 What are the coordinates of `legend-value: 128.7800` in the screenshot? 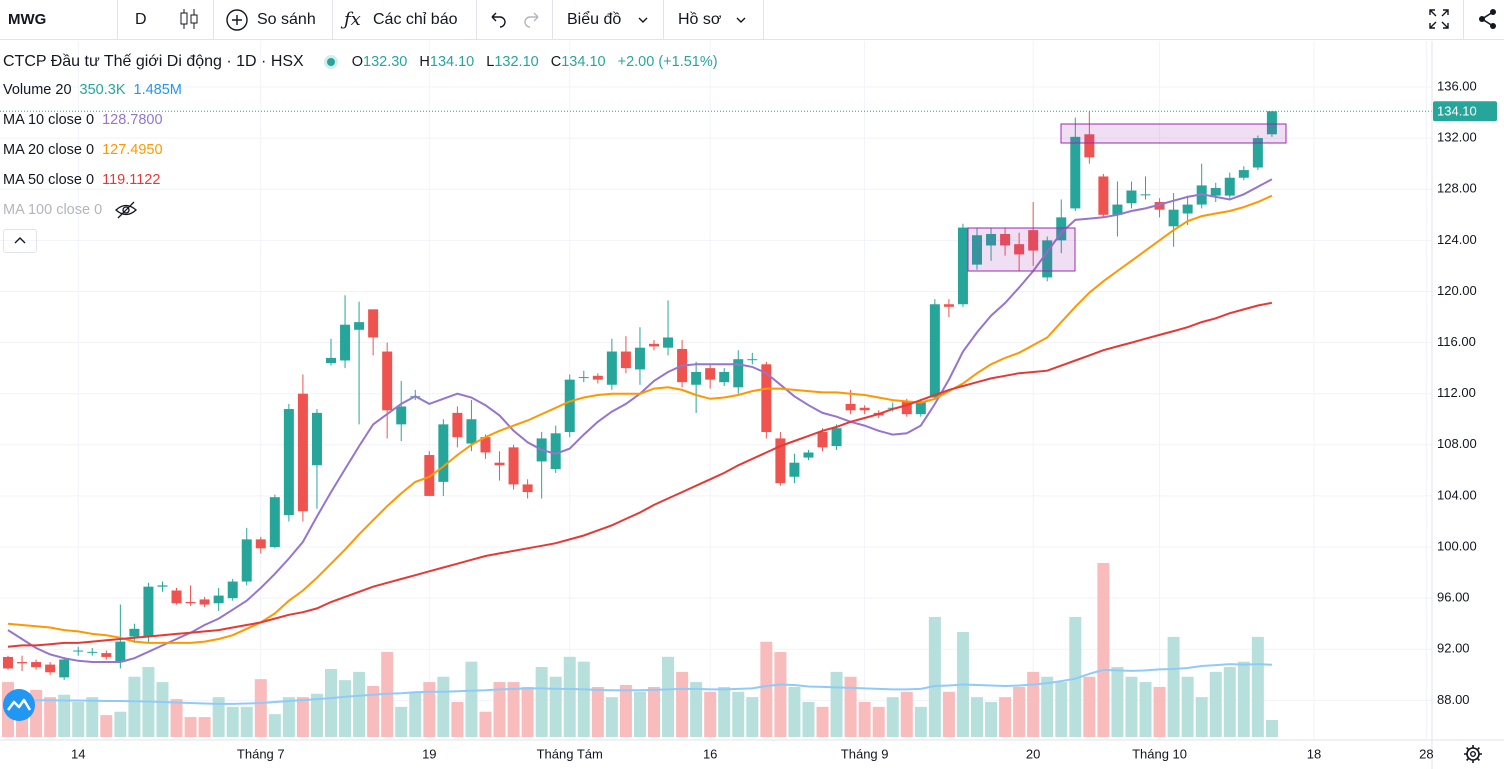 It's located at (132, 120).